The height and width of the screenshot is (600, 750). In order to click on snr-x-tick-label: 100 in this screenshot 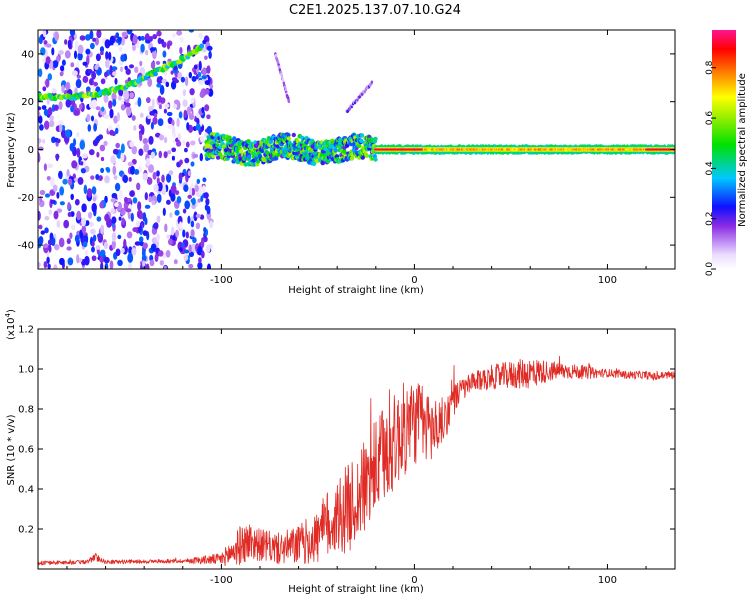, I will do `click(607, 580)`.